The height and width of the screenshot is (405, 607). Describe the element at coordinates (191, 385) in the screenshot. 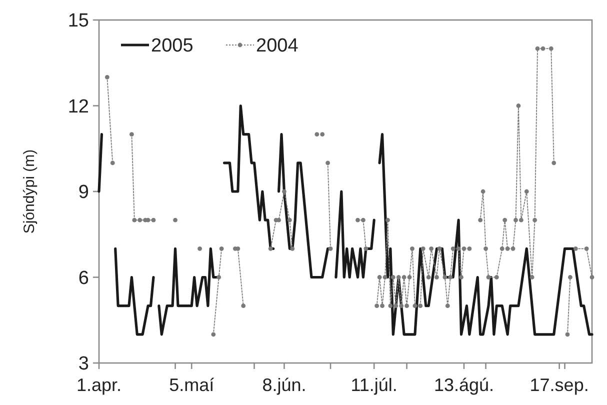

I see `x-tick-label: 5.maí` at that location.